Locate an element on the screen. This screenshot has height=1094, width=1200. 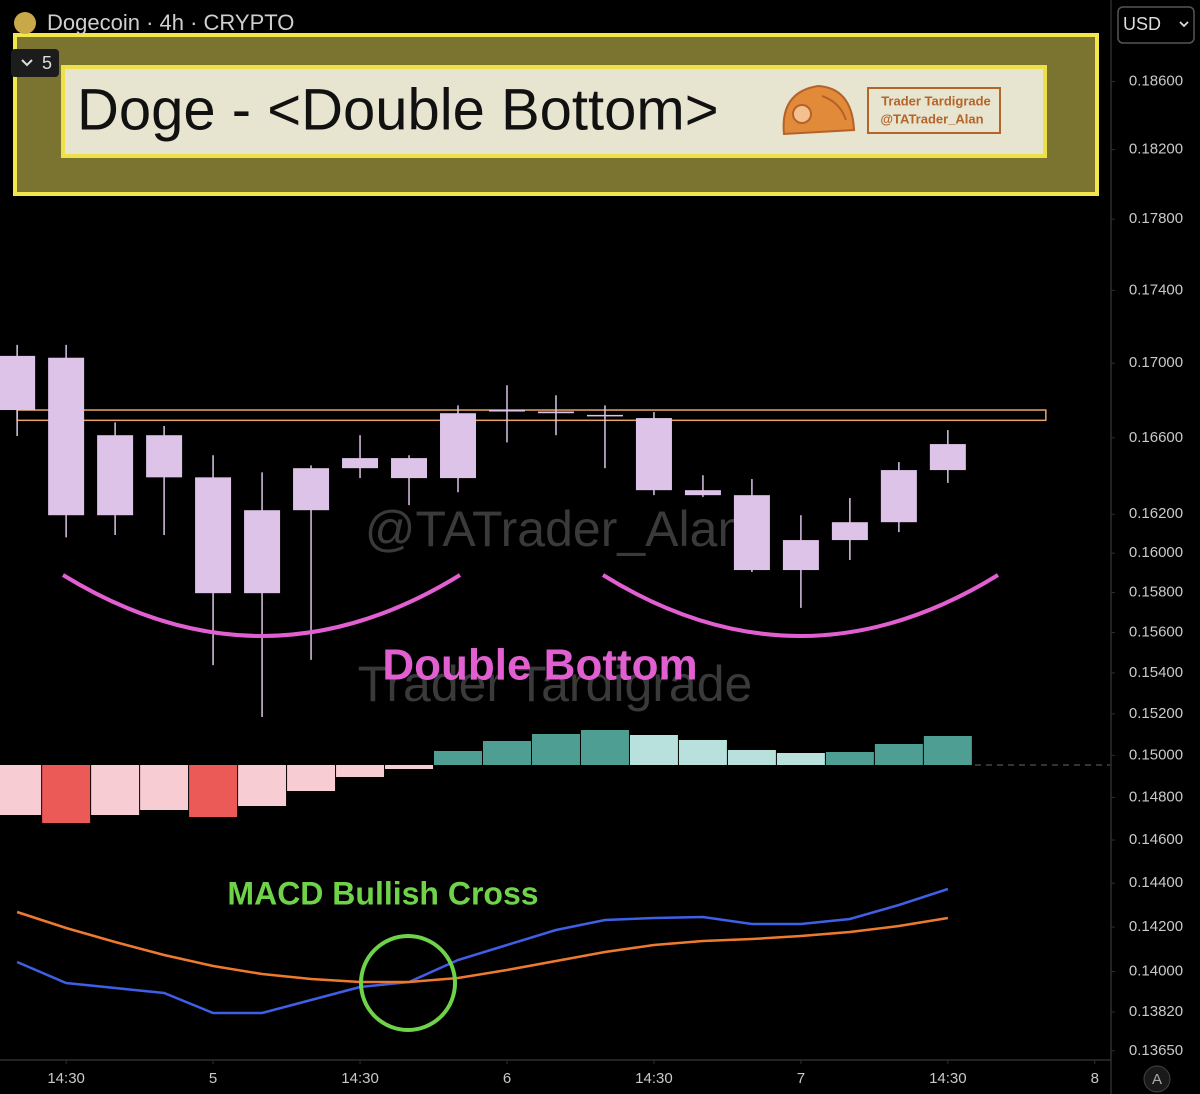
y-tick-label: 0.14800 is located at coordinates (1156, 796).